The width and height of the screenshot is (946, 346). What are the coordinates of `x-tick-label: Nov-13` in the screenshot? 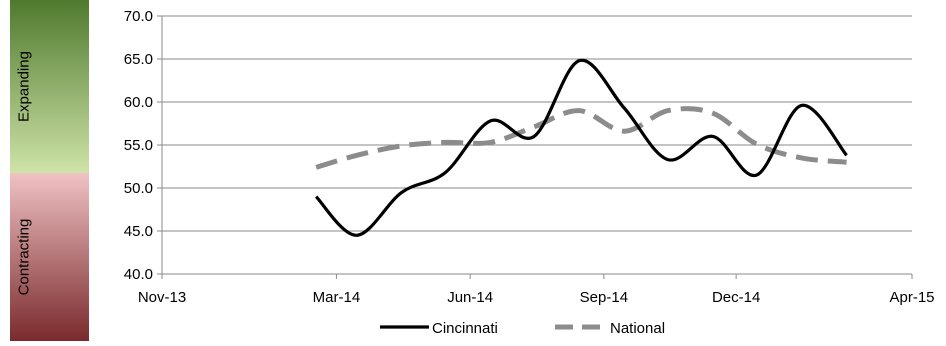 It's located at (162, 297).